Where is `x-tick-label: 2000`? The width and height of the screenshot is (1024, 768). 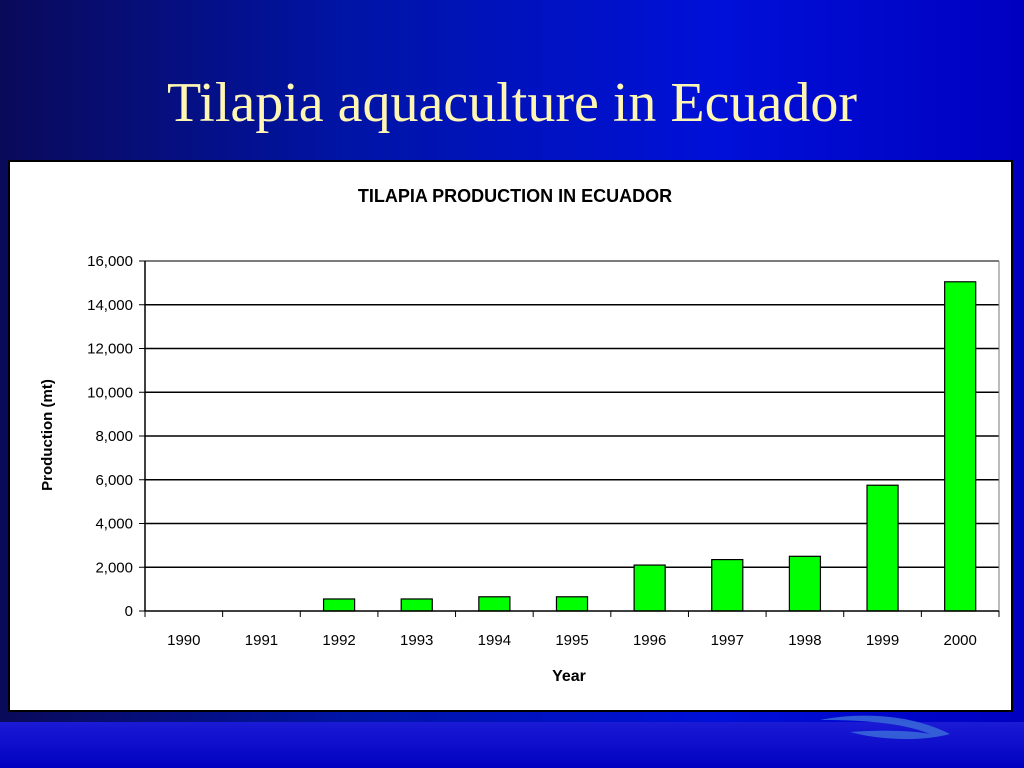
x-tick-label: 2000 is located at coordinates (959, 640).